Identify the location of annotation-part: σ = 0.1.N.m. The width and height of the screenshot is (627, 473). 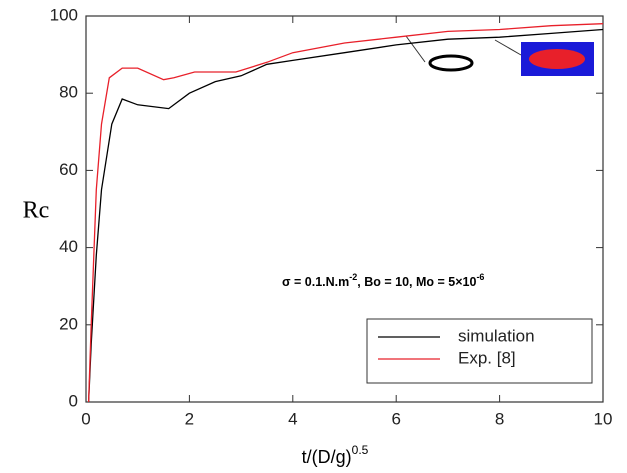
(315, 282).